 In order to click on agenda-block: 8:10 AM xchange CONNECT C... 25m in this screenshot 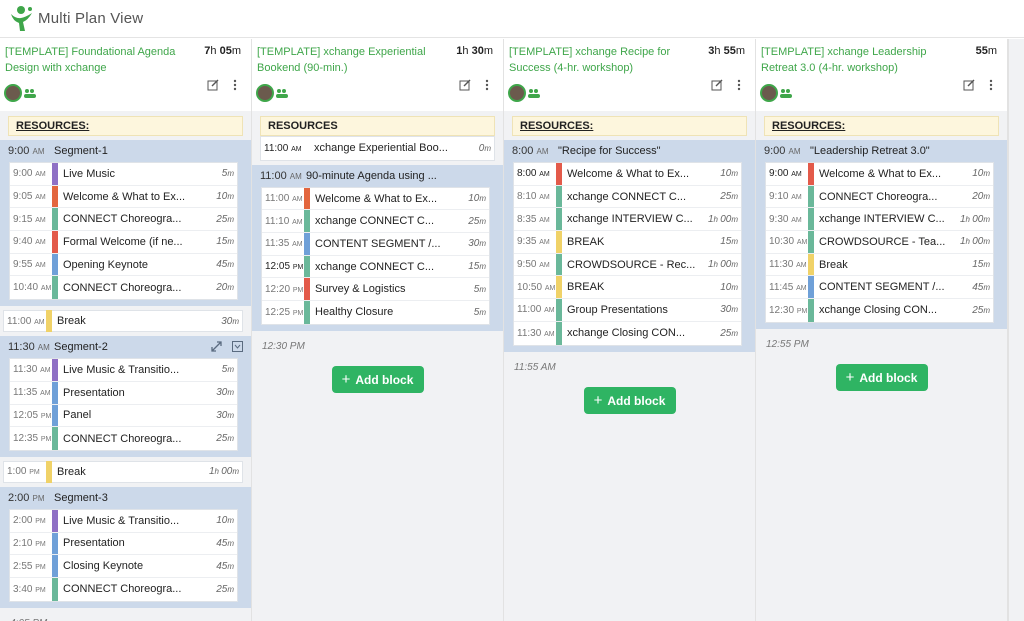, I will do `click(627, 197)`.